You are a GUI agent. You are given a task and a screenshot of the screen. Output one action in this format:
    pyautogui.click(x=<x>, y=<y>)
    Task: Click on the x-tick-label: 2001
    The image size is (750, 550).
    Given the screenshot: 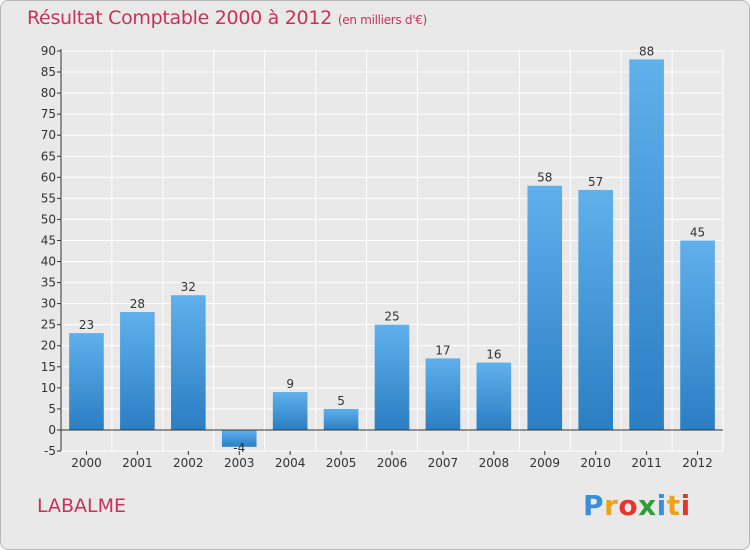 What is the action you would take?
    pyautogui.click(x=137, y=463)
    